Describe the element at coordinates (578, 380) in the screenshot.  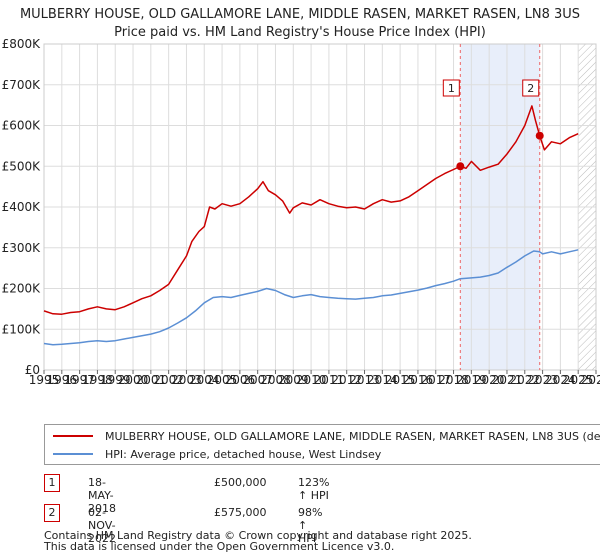
I see `x-tick-label: 2025` at that location.